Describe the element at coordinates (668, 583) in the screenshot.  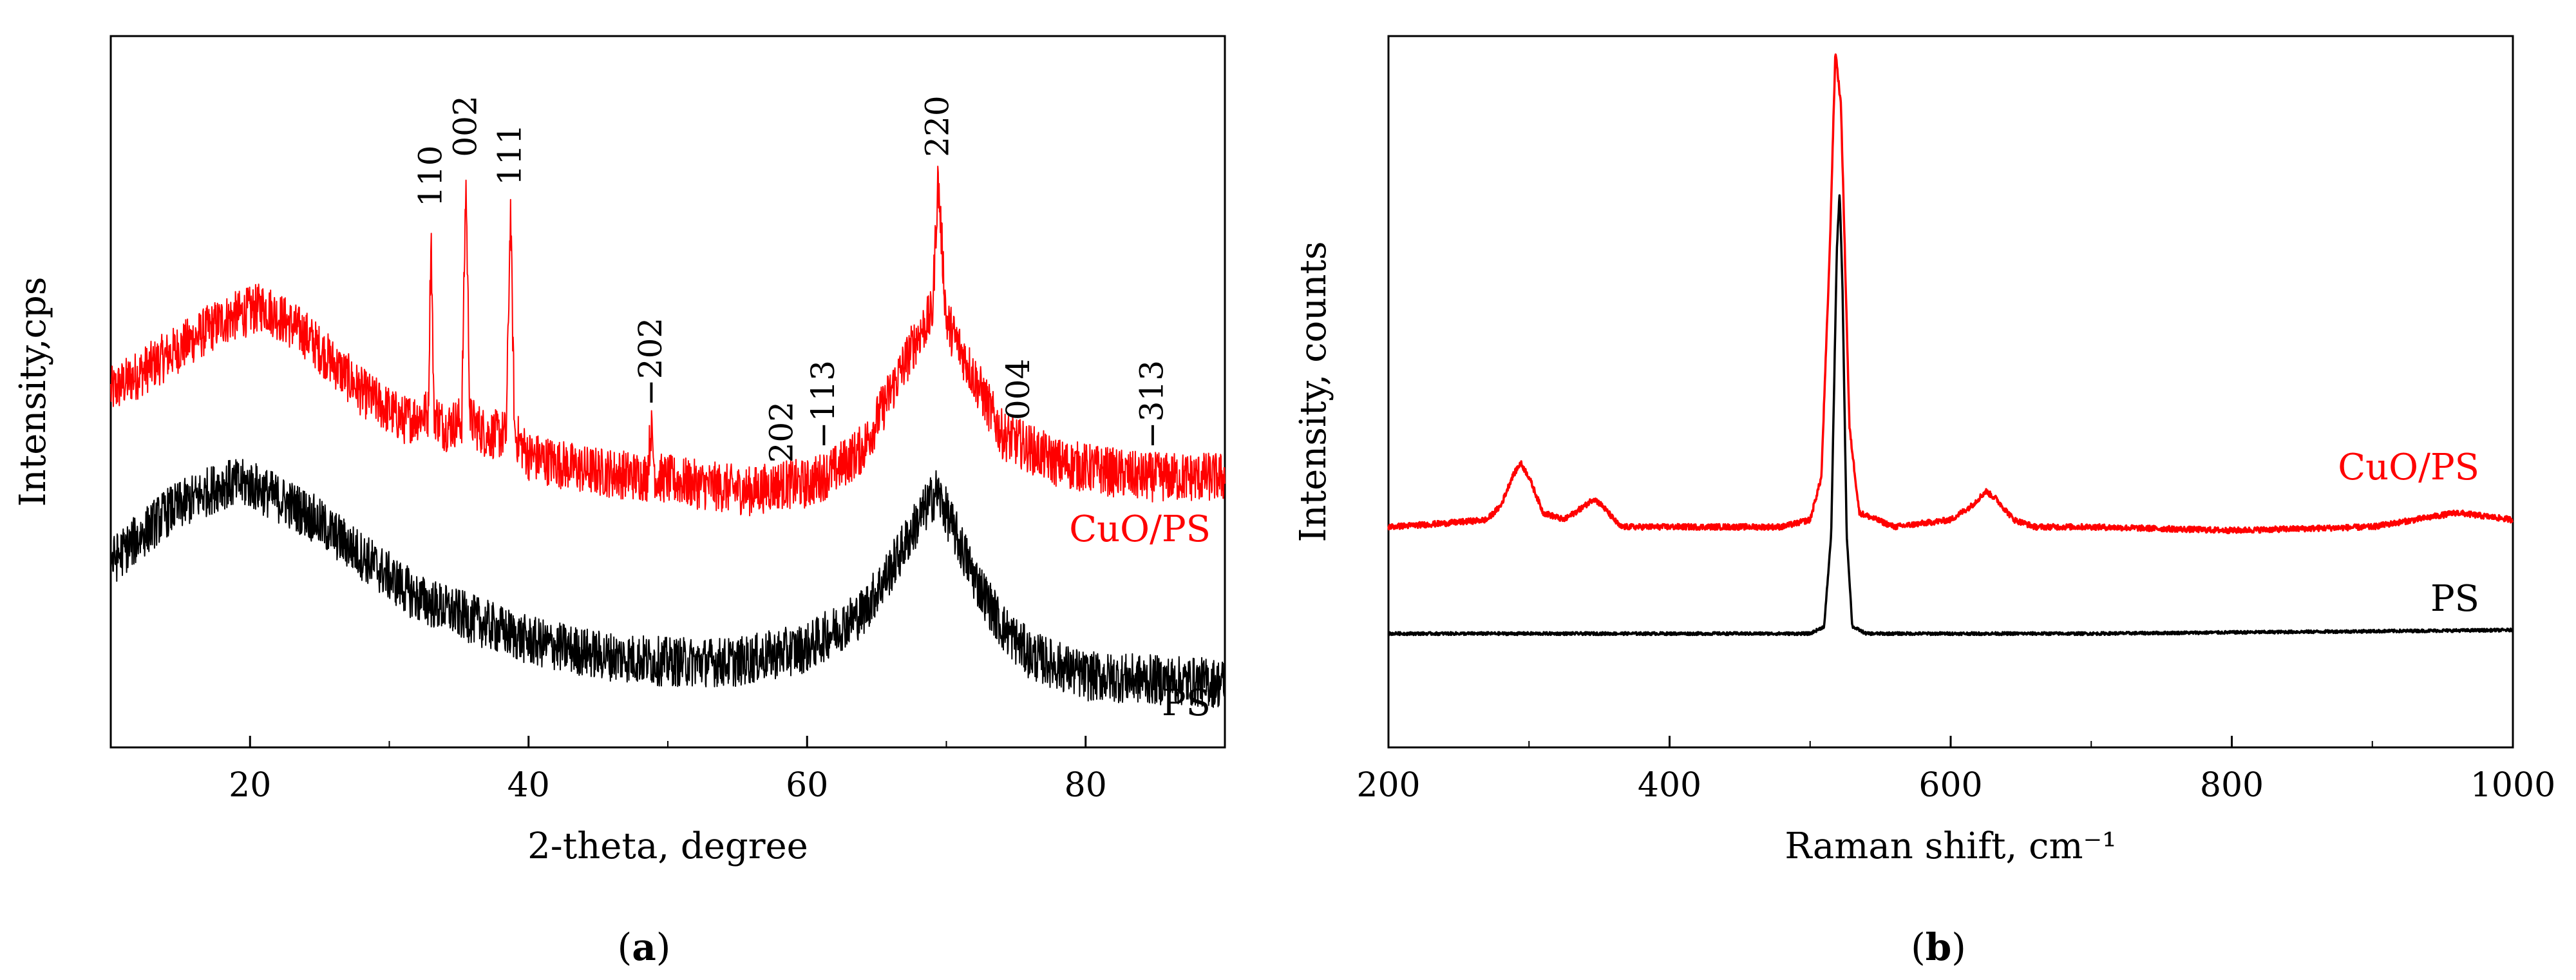
I see `series-line-ps` at that location.